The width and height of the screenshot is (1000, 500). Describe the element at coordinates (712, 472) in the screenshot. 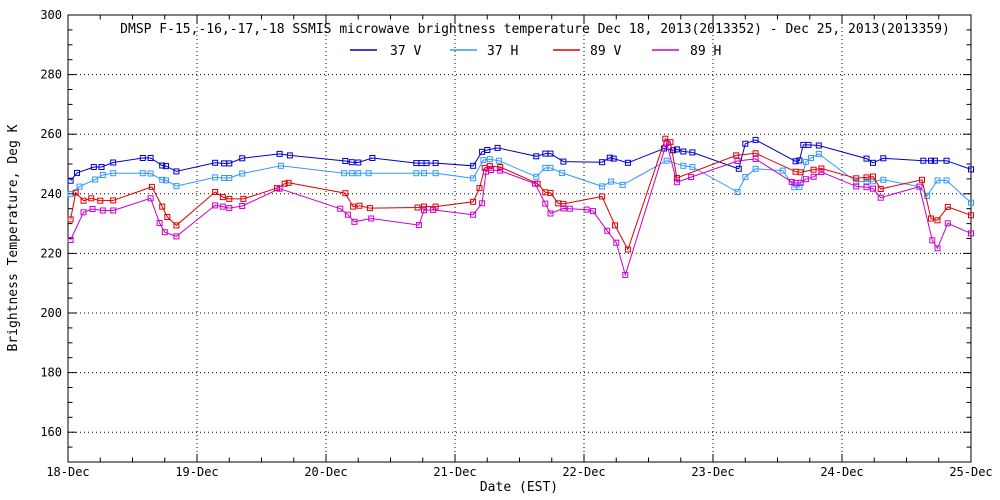

I see `x-tick-label: 23-Dec` at that location.